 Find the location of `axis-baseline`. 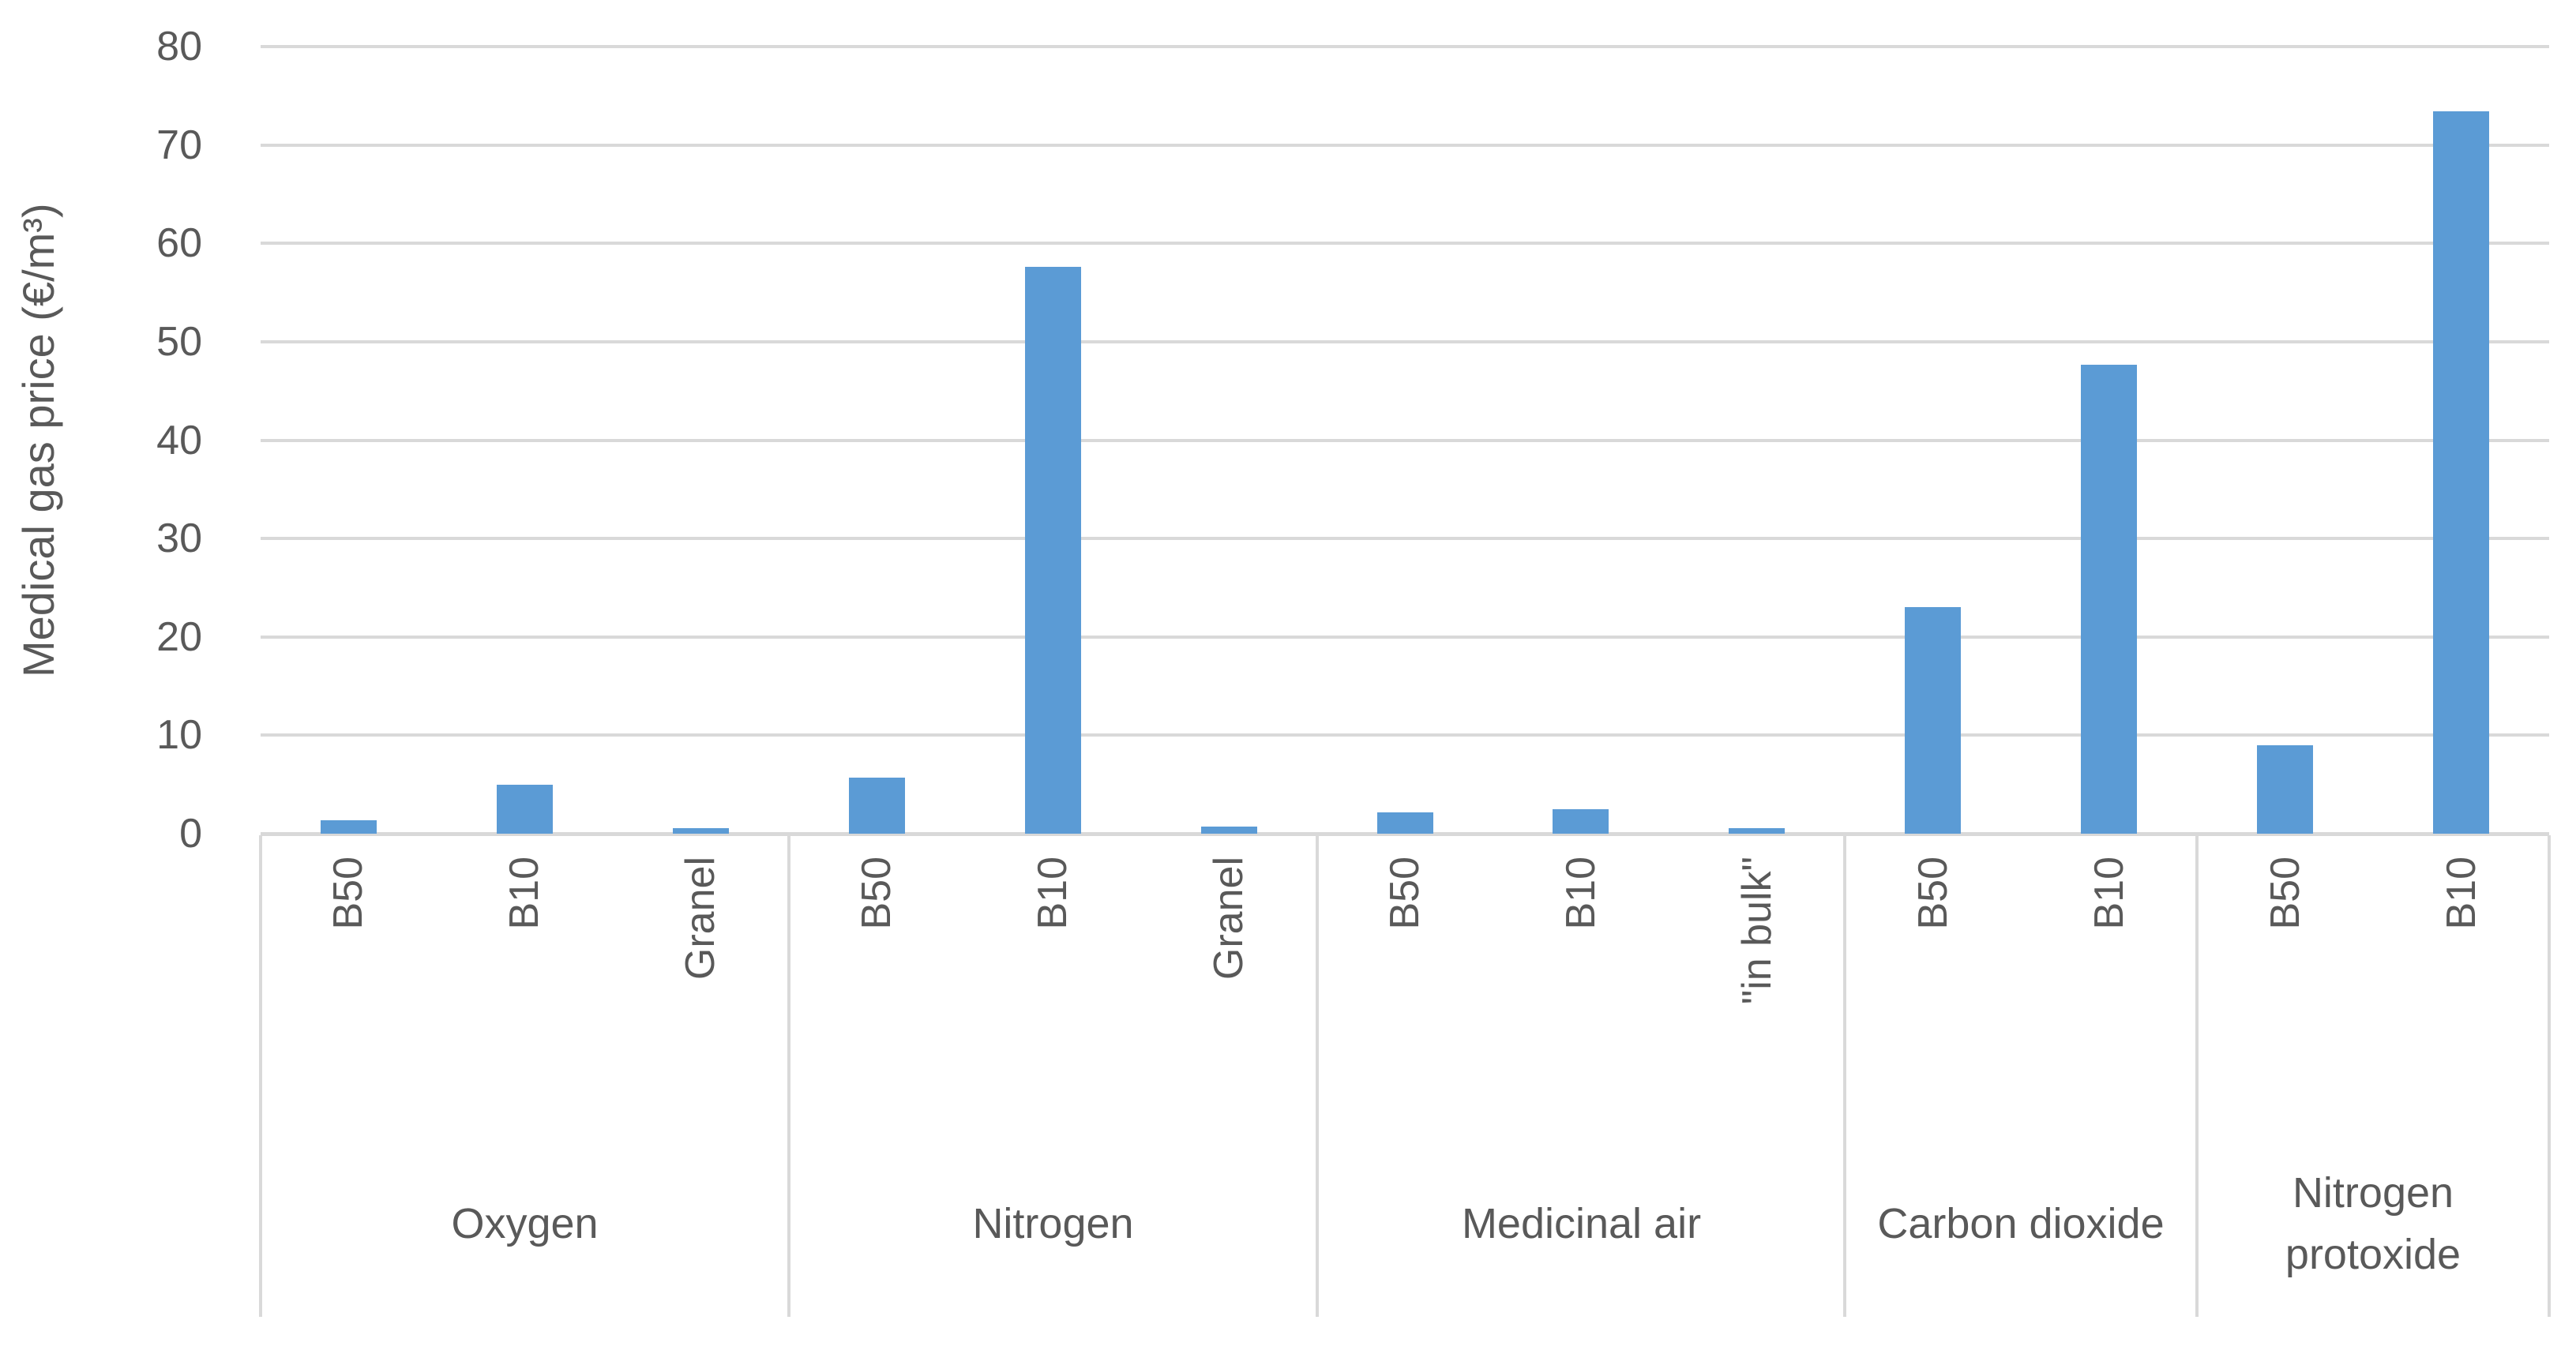

axis-baseline is located at coordinates (1405, 834).